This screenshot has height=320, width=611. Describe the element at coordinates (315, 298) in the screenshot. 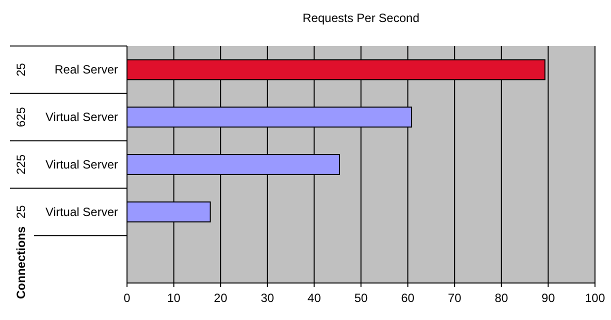

I see `x-tick-label: 40` at that location.